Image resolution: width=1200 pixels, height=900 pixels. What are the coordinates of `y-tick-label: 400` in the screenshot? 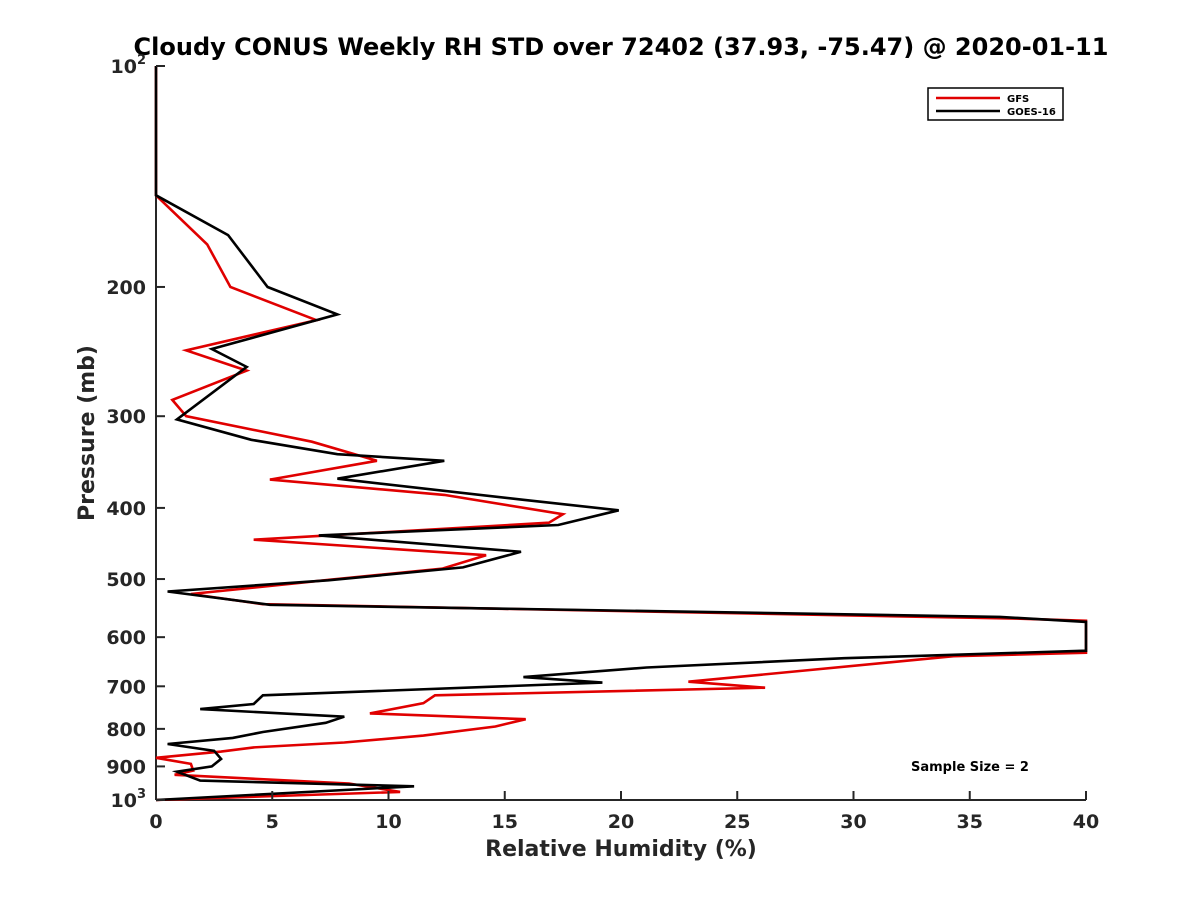 It's located at (126, 509).